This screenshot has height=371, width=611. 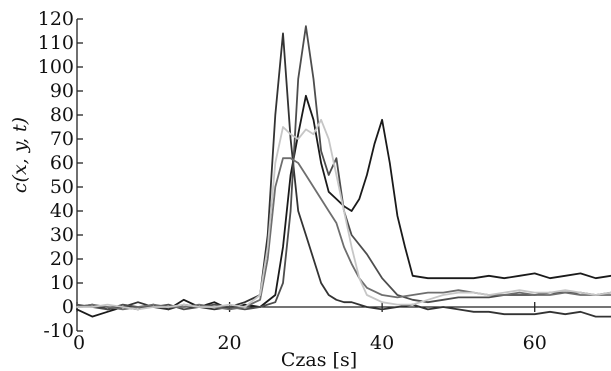 What do you see at coordinates (62, 163) in the screenshot?
I see `y-tick-label: 60` at bounding box center [62, 163].